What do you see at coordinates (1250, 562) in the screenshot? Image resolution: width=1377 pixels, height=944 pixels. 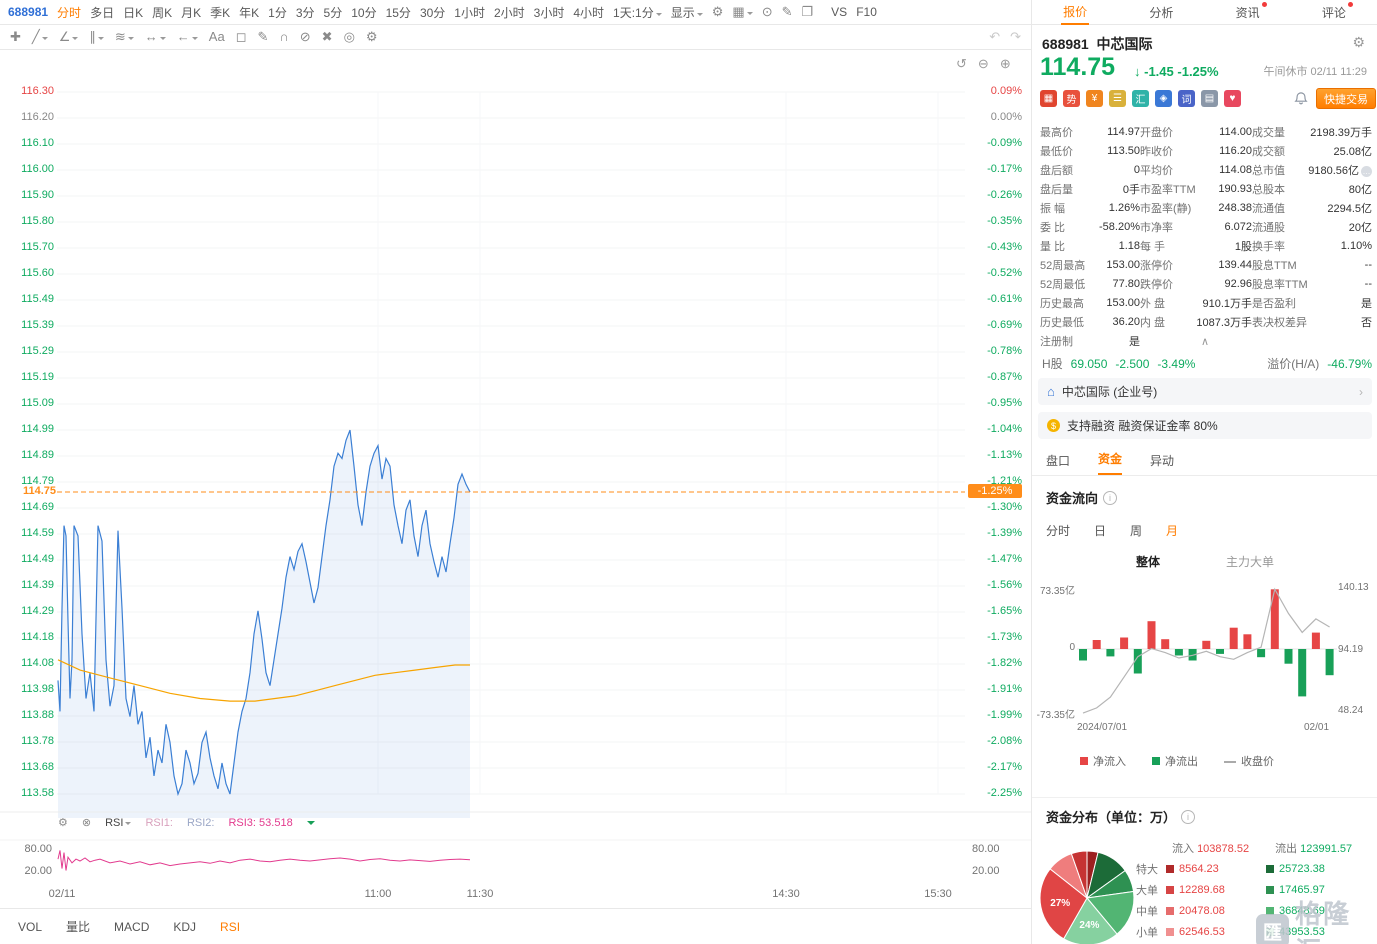 I see `flow-mode-tab-主力大单: 主力大单` at bounding box center [1250, 562].